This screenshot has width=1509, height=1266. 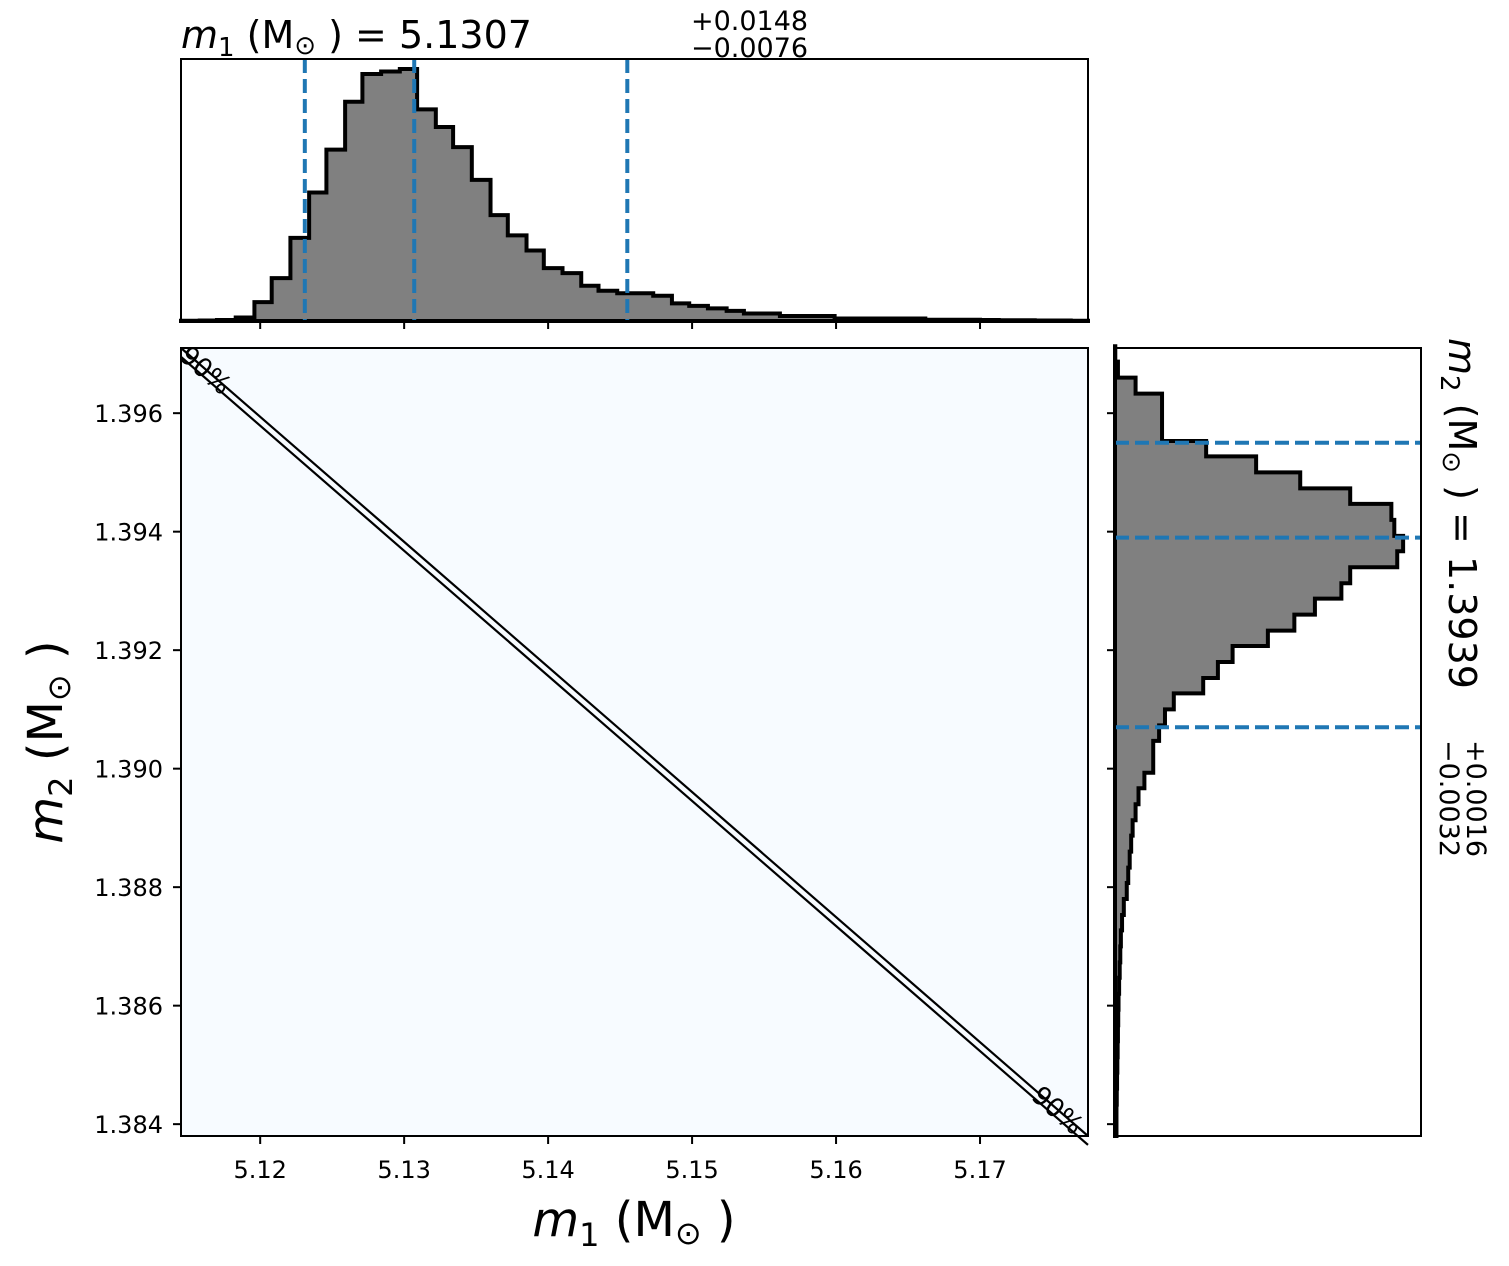 I want to click on right-histogram-y-ticks, so click(x=1111, y=769).